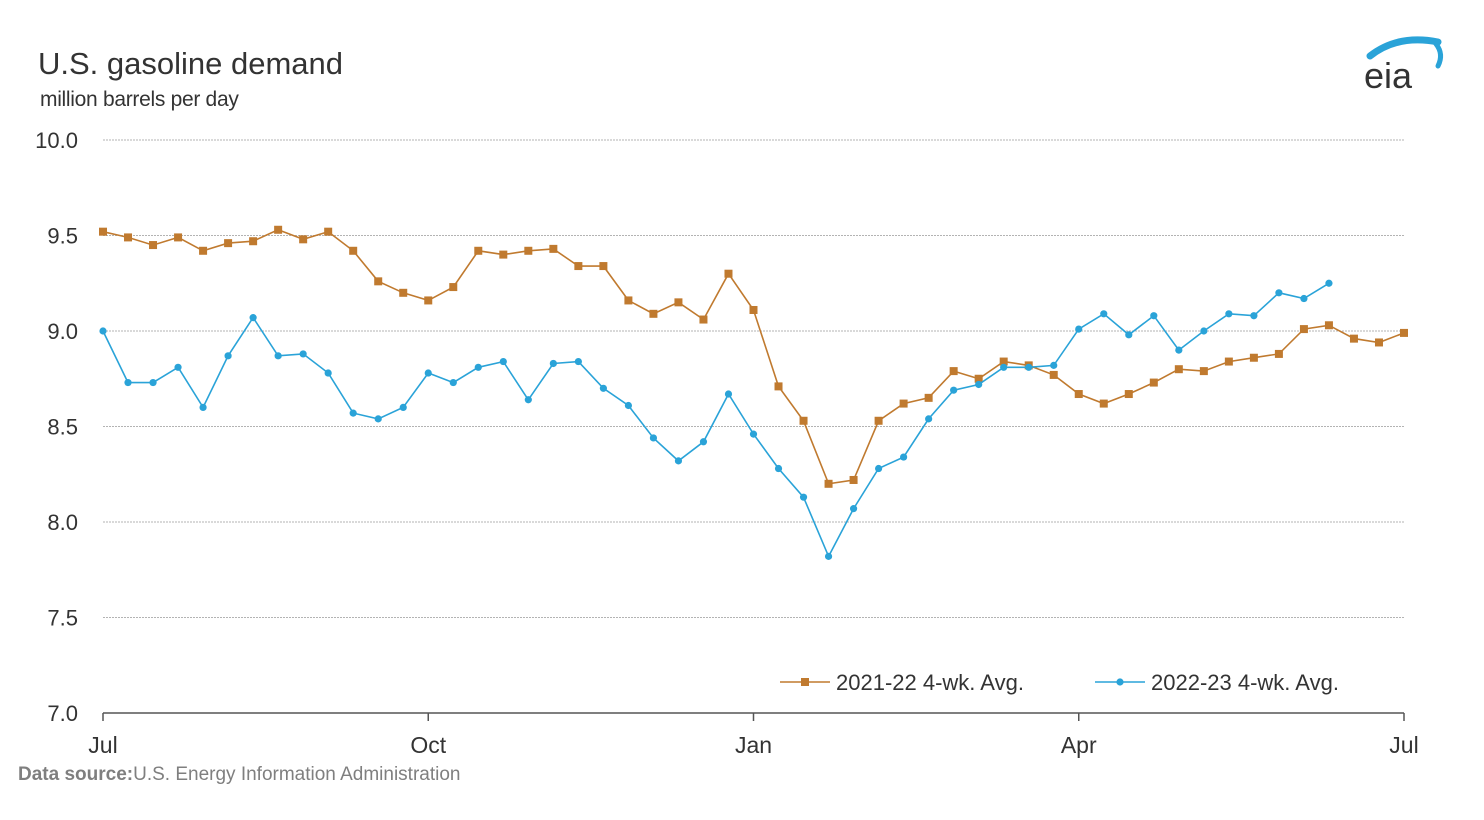 This screenshot has width=1484, height=820. I want to click on x-tick-label: Oct, so click(428, 745).